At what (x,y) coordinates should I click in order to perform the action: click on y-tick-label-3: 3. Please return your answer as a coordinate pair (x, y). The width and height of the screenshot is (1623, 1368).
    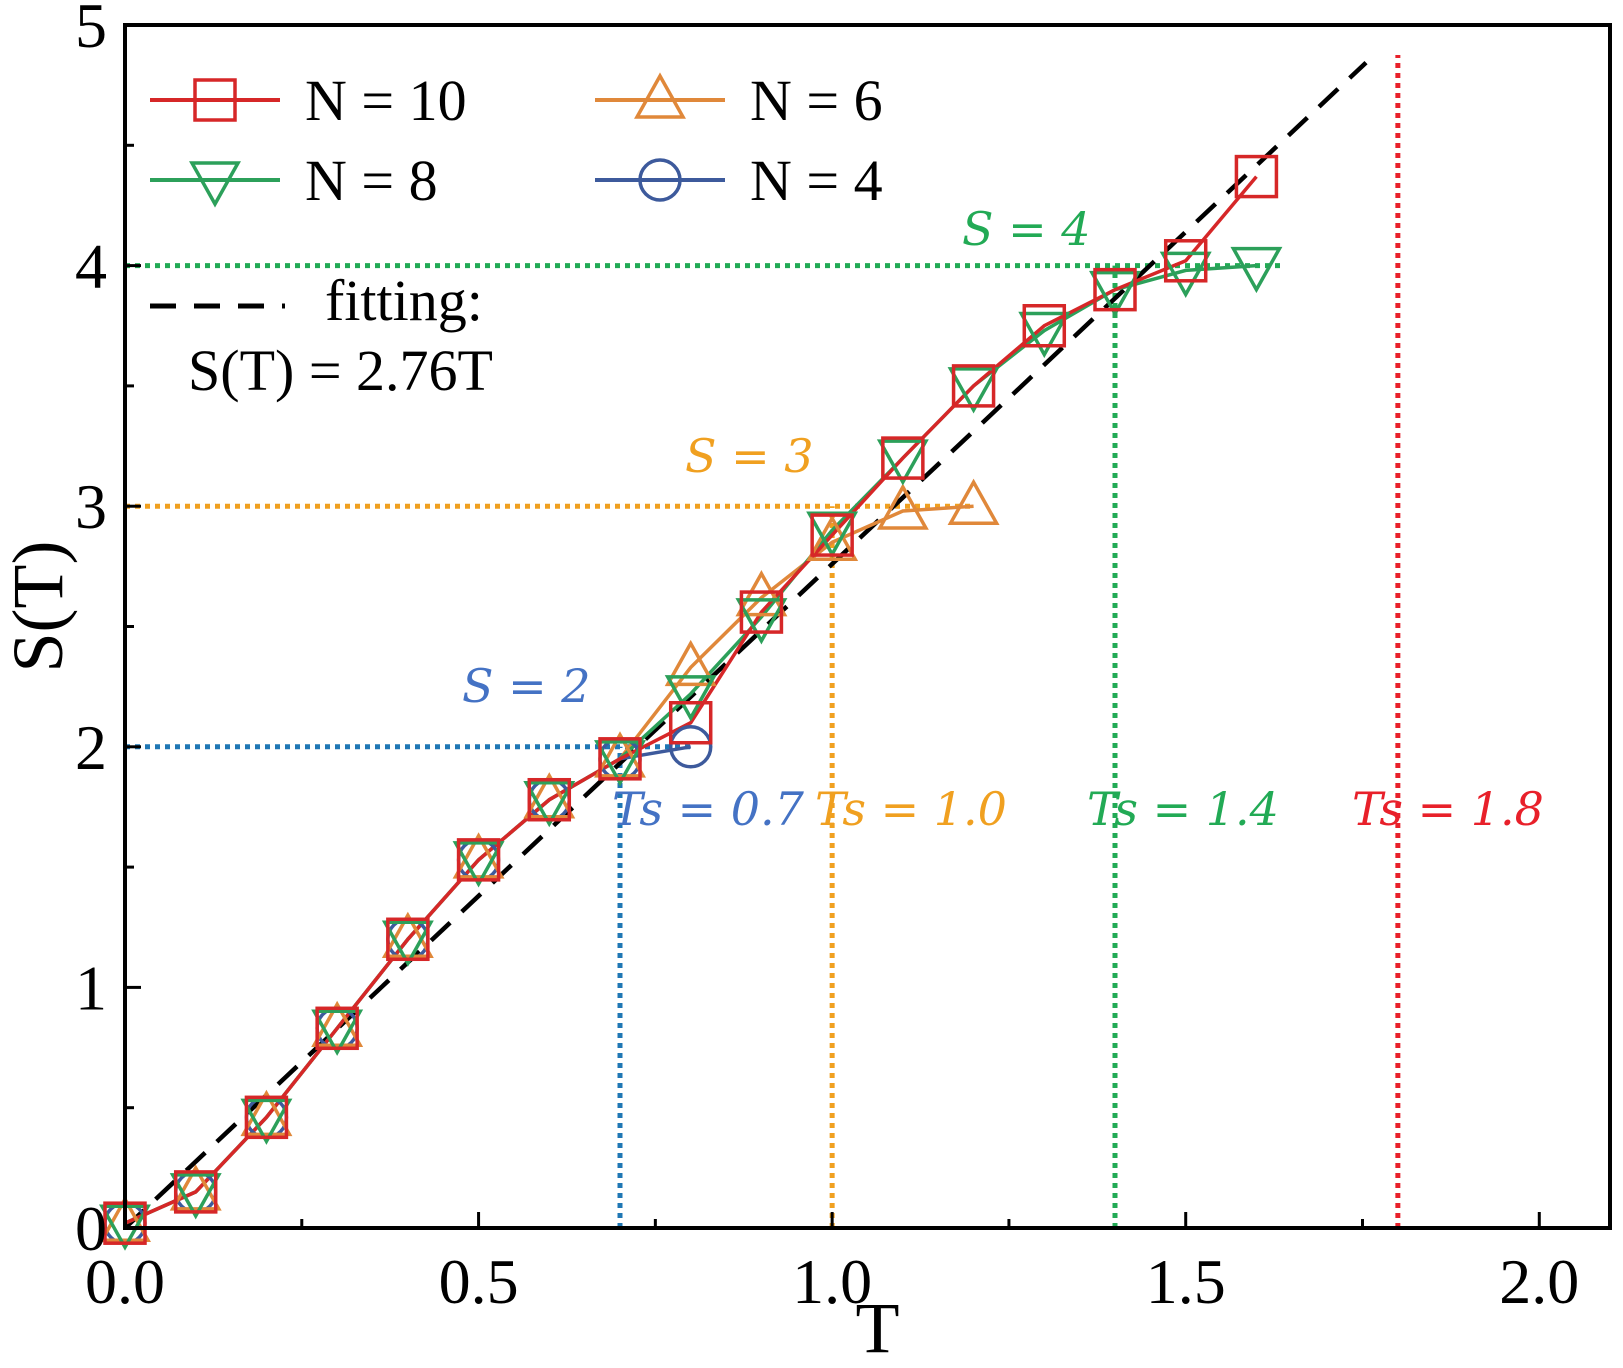
    Looking at the image, I should click on (91, 506).